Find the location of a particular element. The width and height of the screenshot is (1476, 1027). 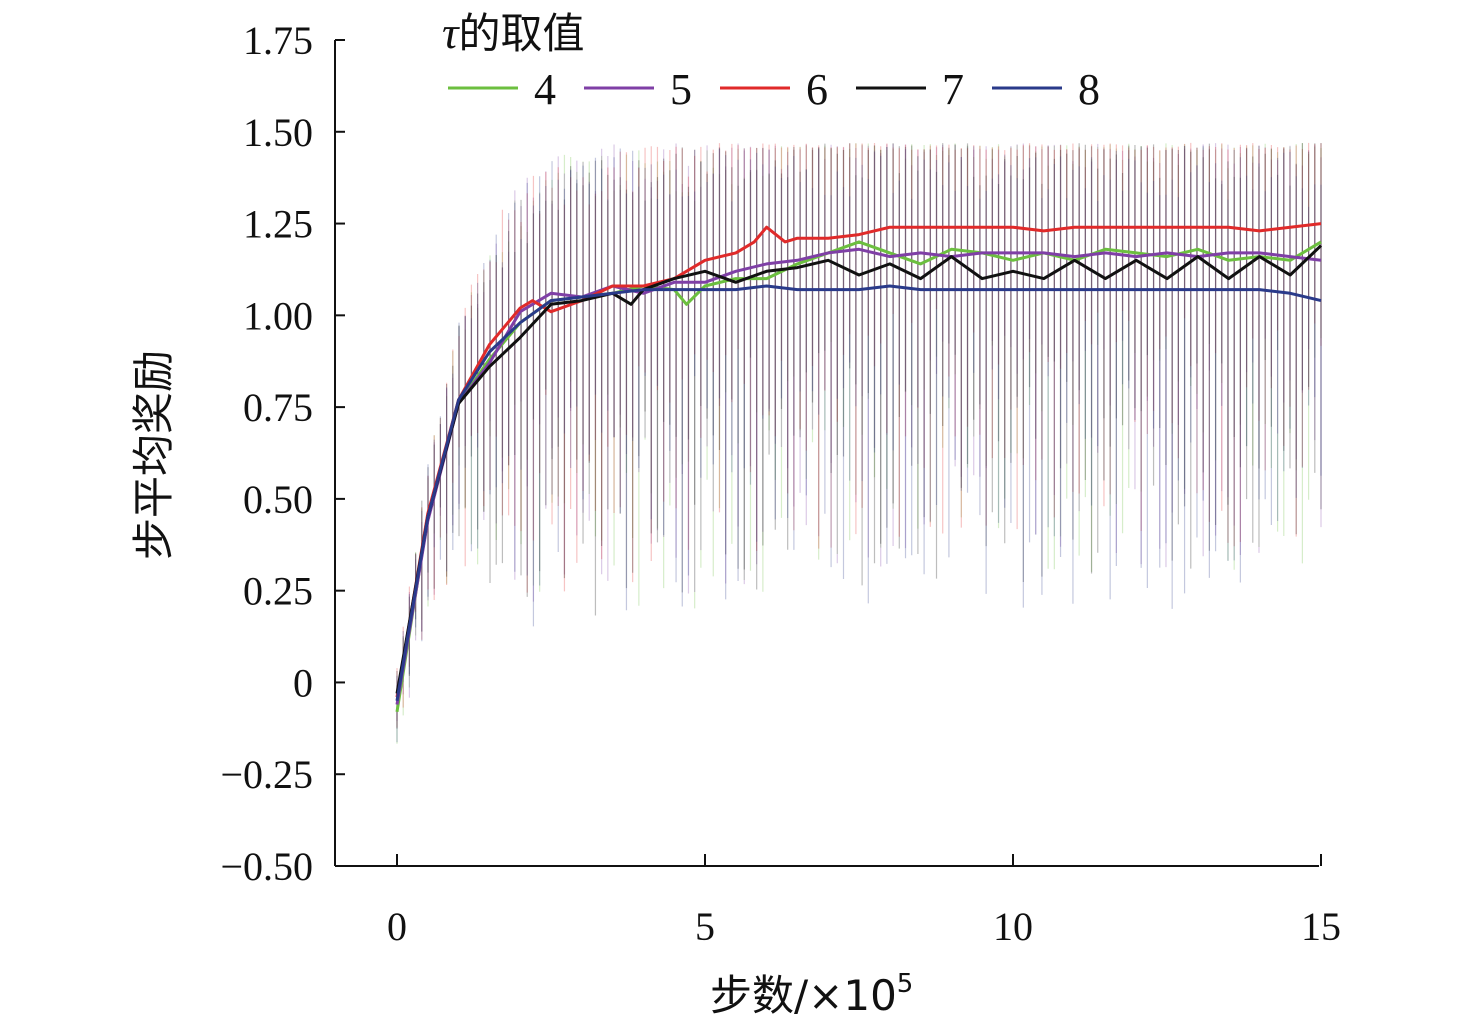

legend-label-8: 8 is located at coordinates (1089, 89).